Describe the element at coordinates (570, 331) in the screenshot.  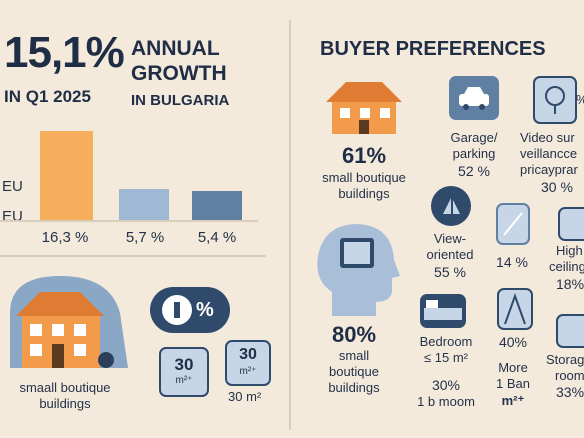
I see `storage-icon` at that location.